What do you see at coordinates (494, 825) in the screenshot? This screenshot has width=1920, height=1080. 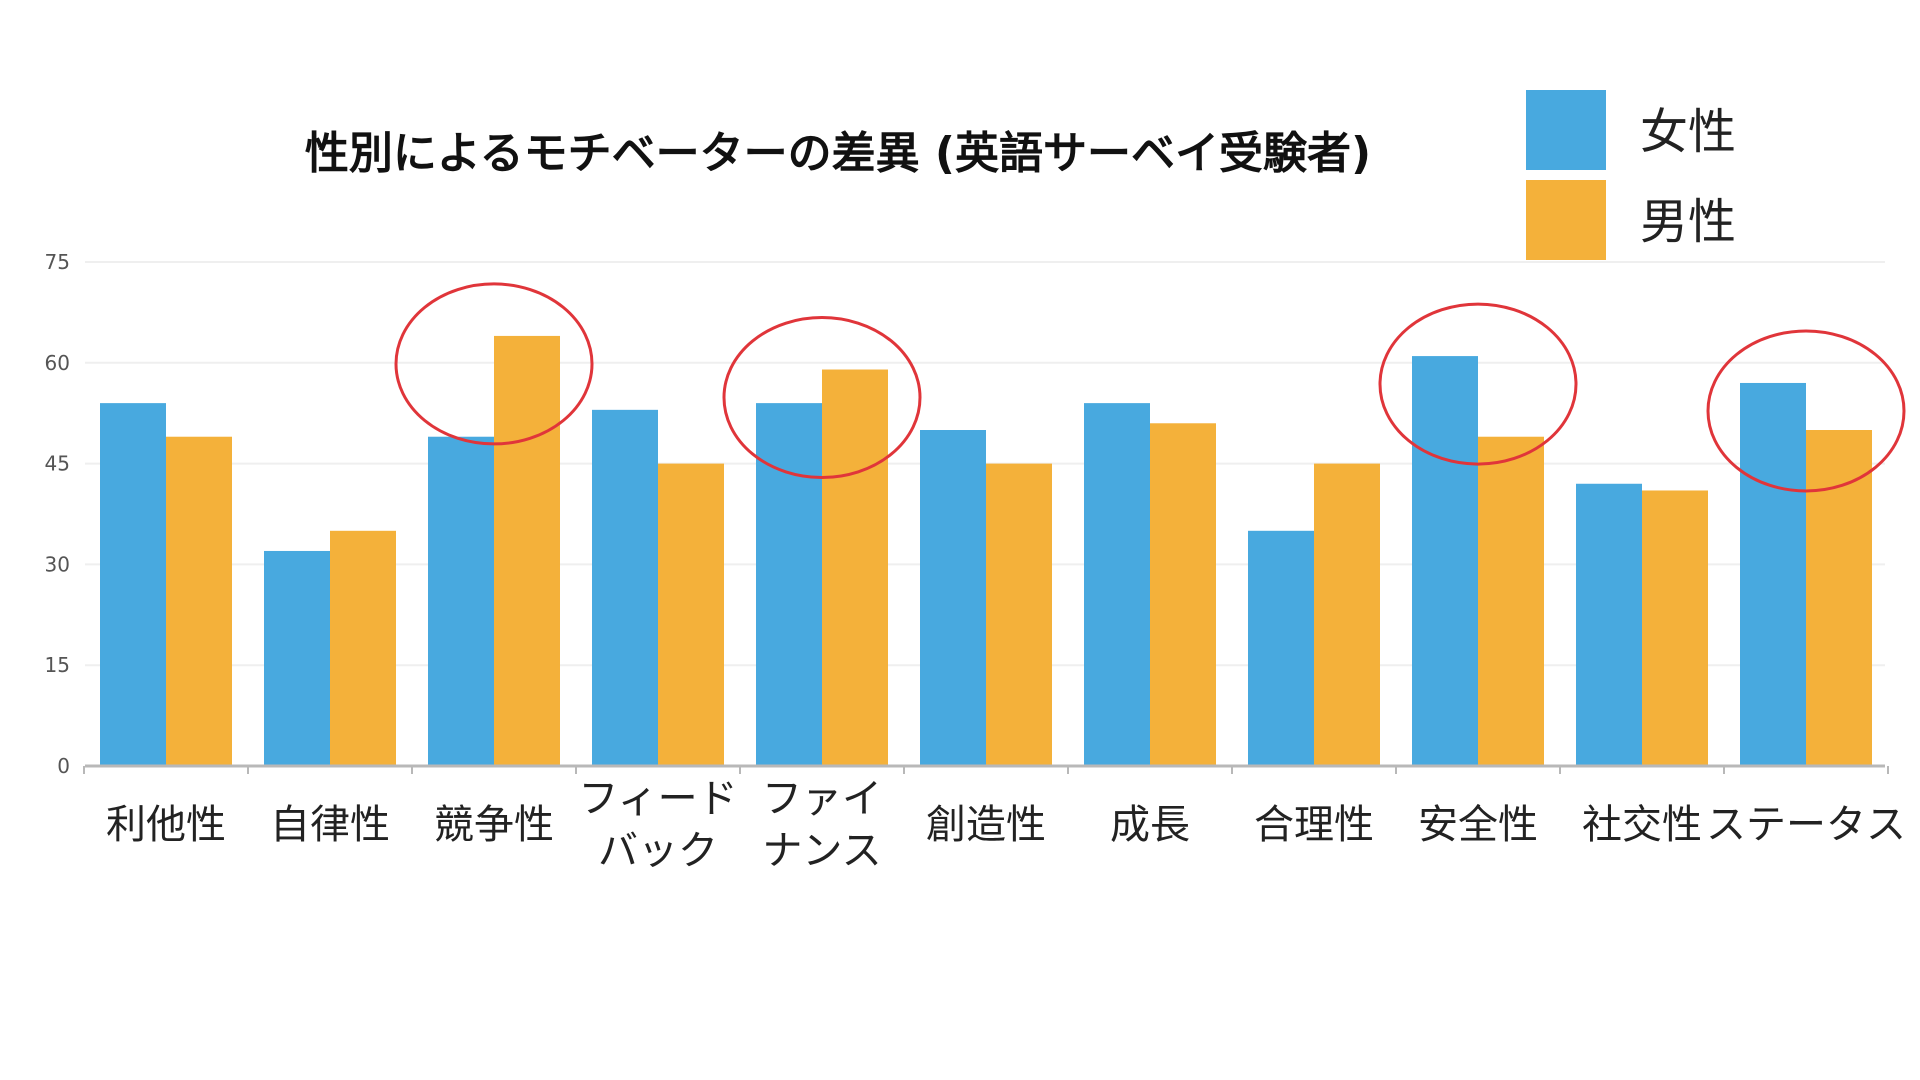 I see `x-tick-label: 競争性` at bounding box center [494, 825].